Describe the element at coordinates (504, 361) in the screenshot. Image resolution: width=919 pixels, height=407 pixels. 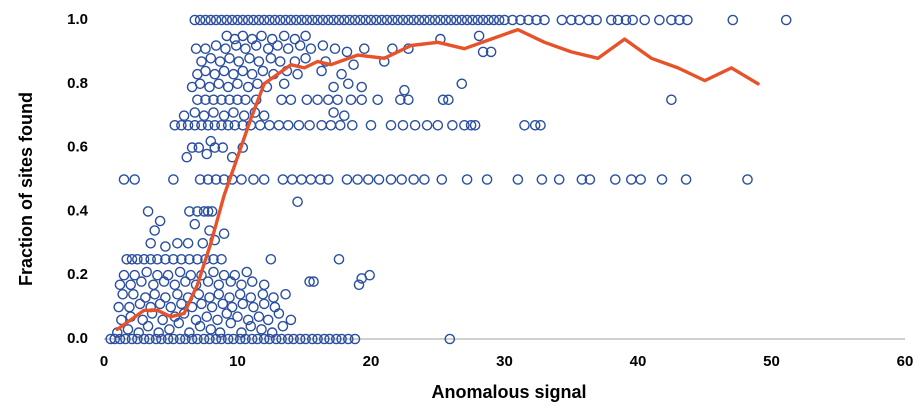
I see `x-tick-label: 30` at that location.